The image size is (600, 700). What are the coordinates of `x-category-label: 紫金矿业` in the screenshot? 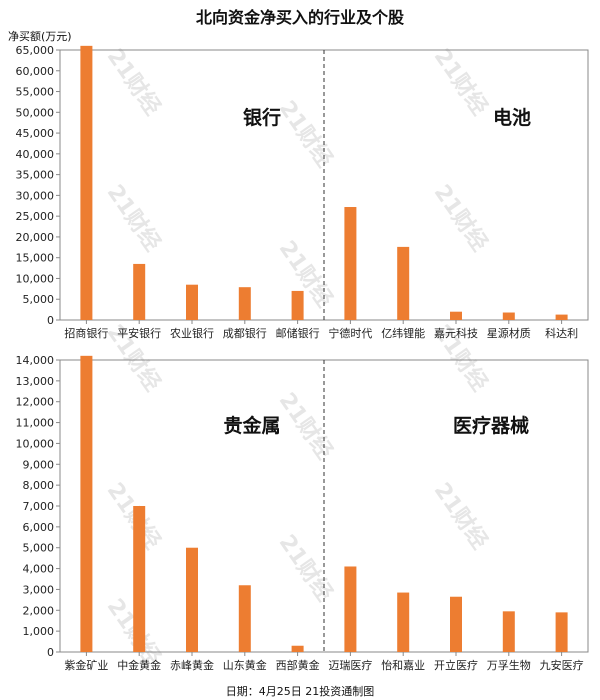 It's located at (86, 665).